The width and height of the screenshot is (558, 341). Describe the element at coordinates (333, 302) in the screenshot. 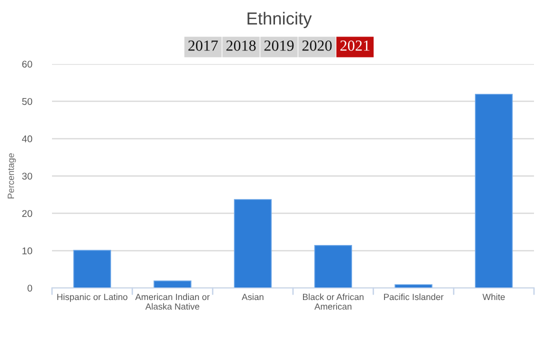

I see `x-tick-label: Black or African American` at that location.